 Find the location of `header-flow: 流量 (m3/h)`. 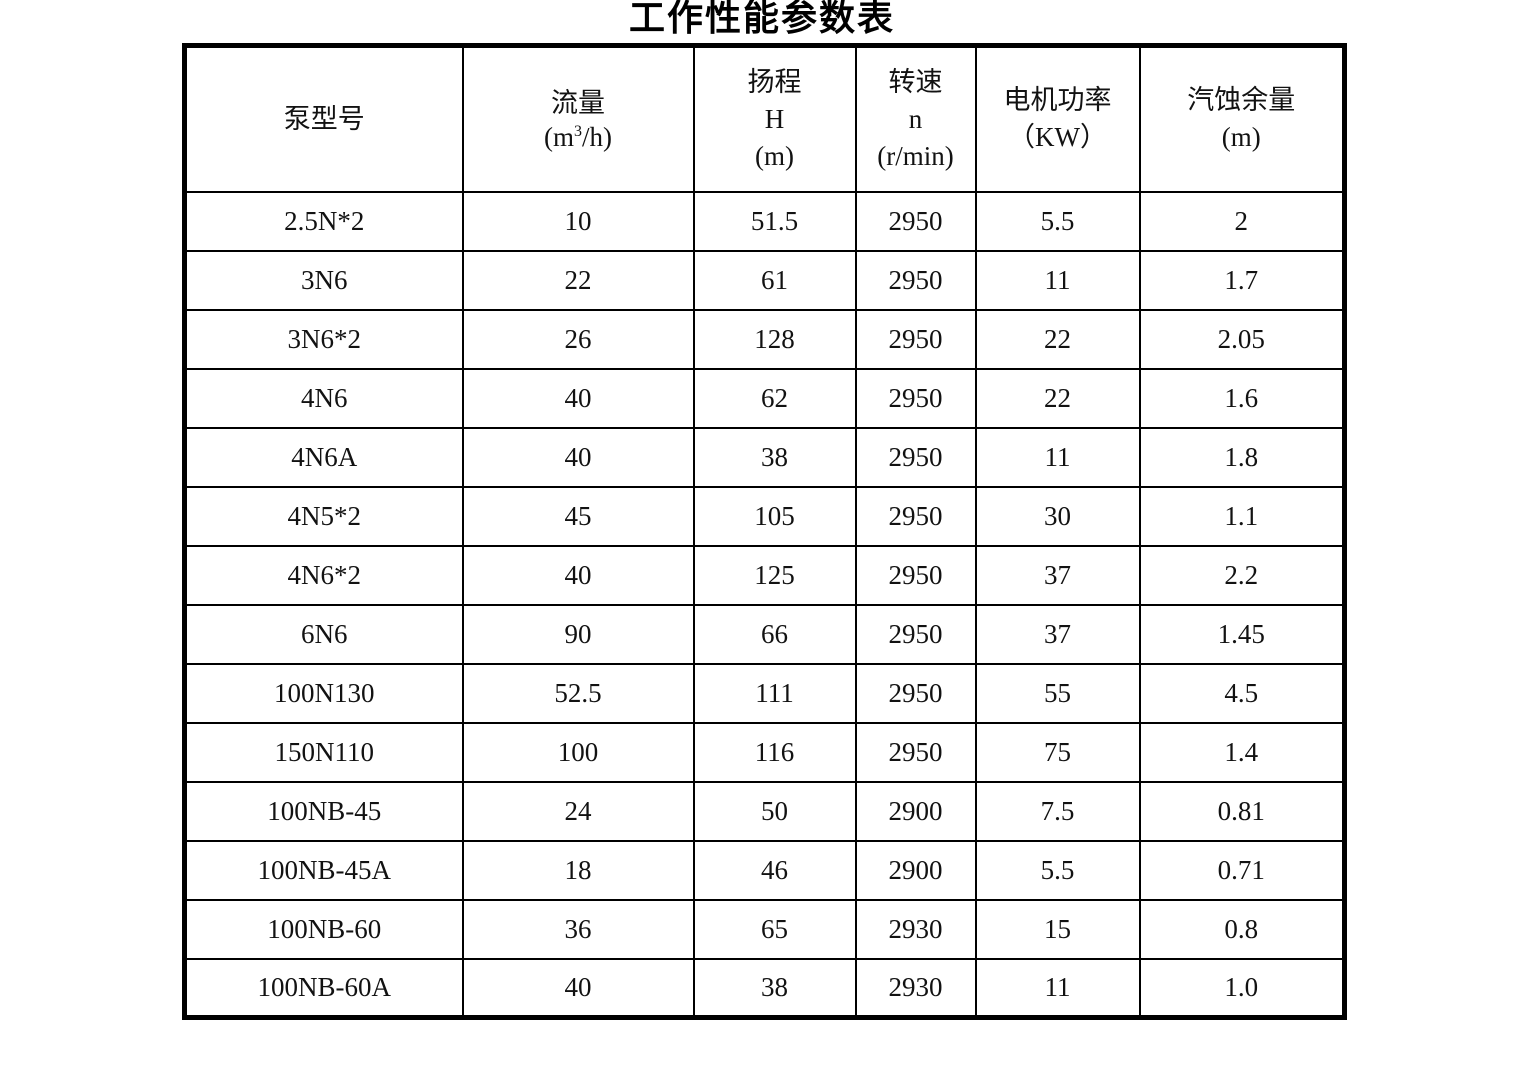

header-flow: 流量 (m3/h) is located at coordinates (578, 118).